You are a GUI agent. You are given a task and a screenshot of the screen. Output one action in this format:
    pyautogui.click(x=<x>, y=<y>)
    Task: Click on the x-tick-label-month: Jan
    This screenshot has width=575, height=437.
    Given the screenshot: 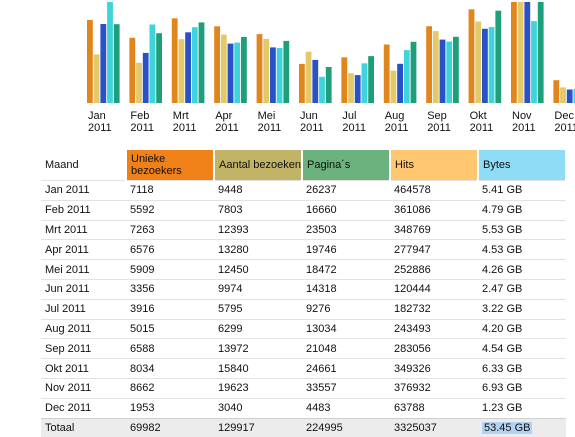 What is the action you would take?
    pyautogui.click(x=97, y=116)
    